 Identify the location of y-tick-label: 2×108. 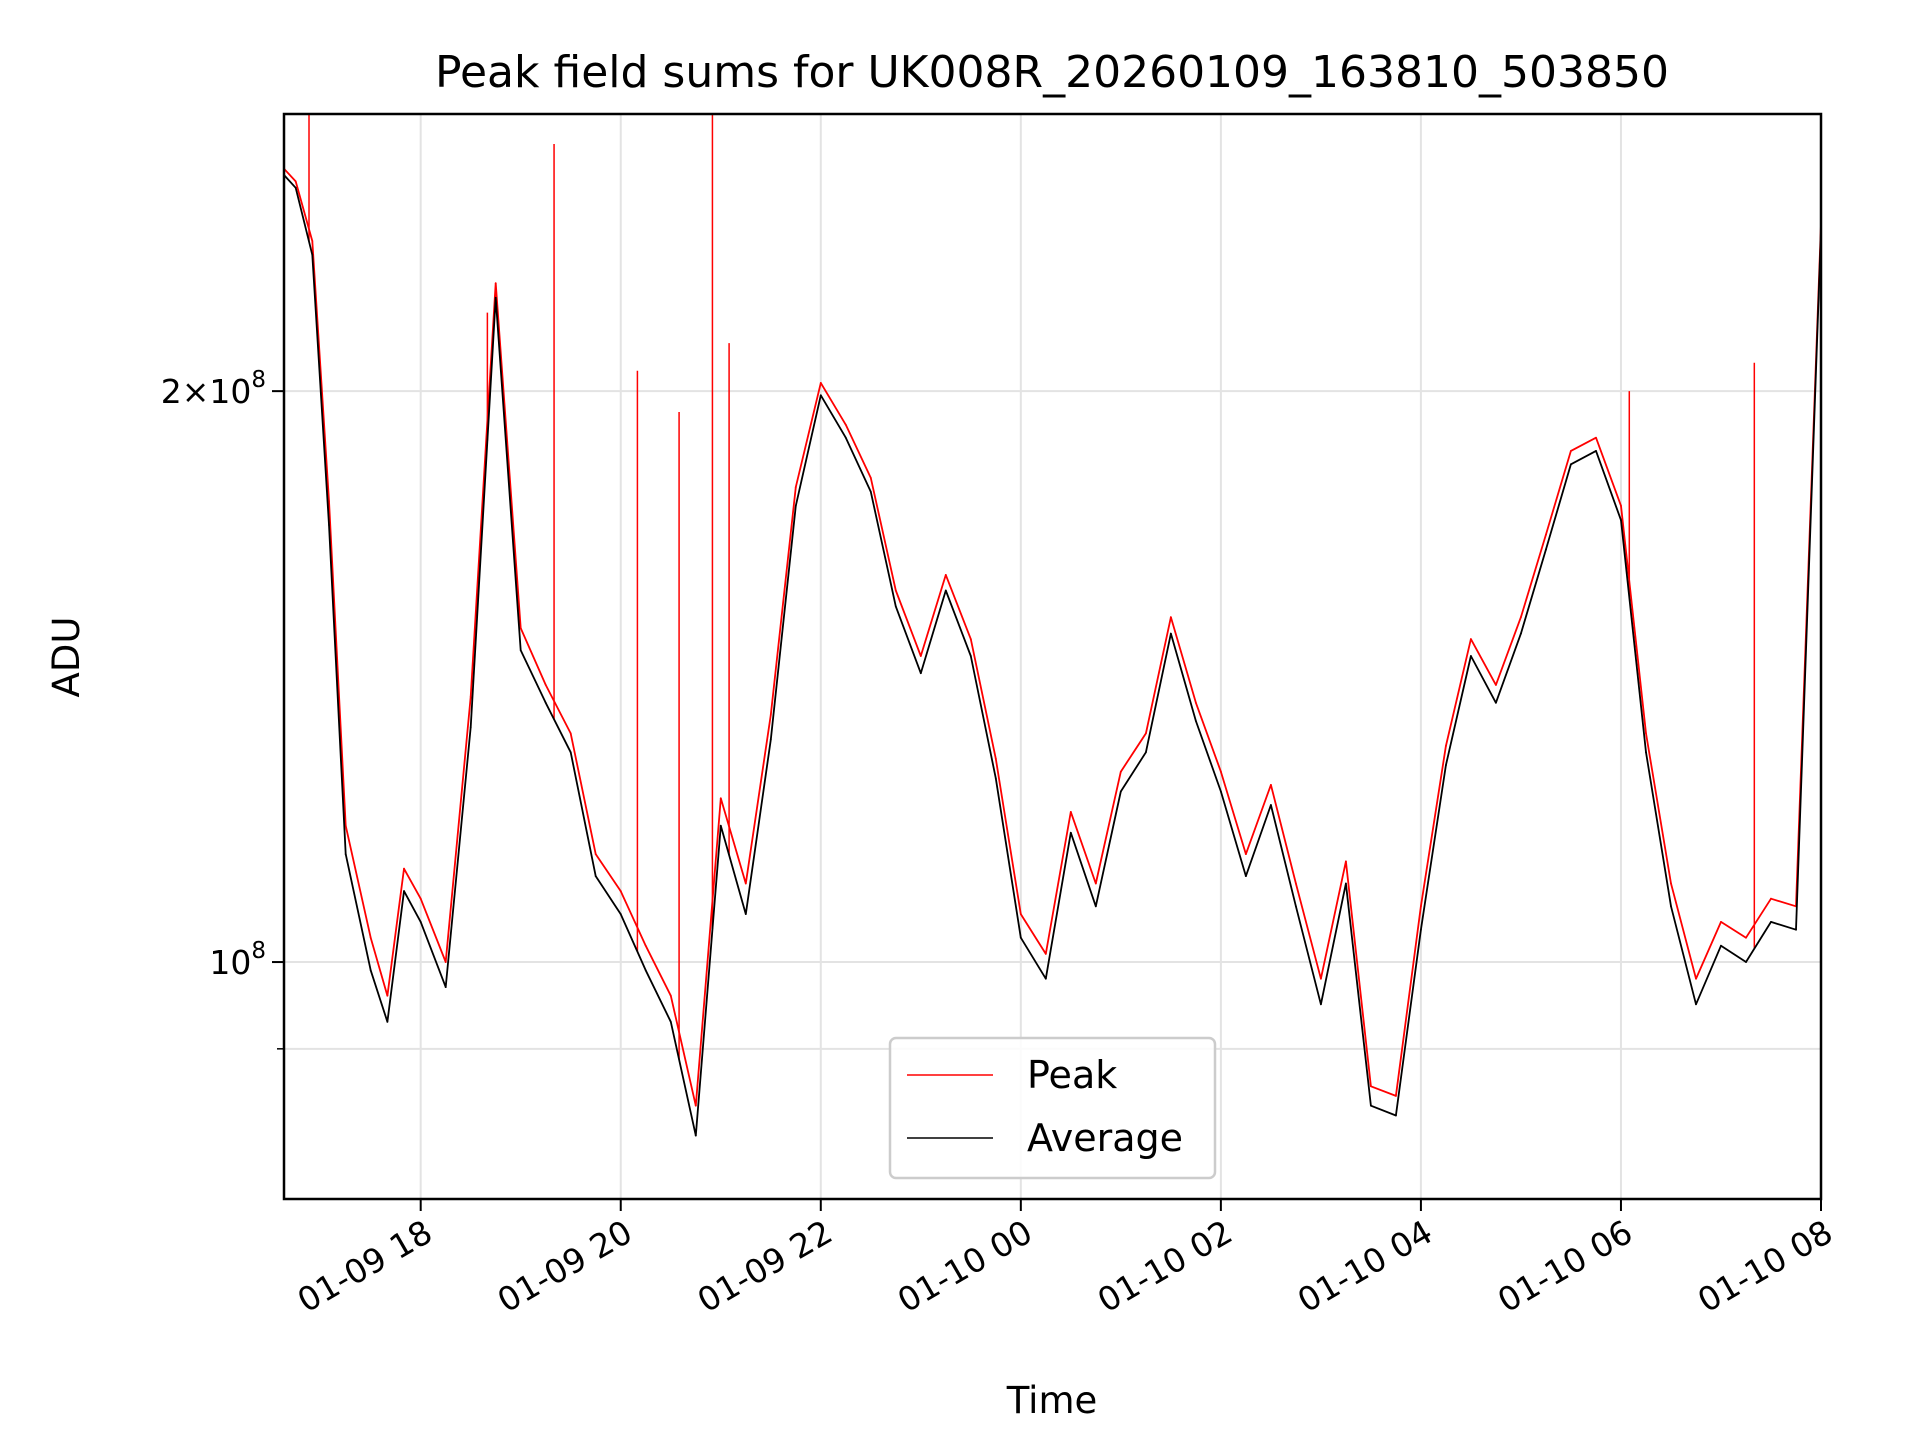
(213, 389).